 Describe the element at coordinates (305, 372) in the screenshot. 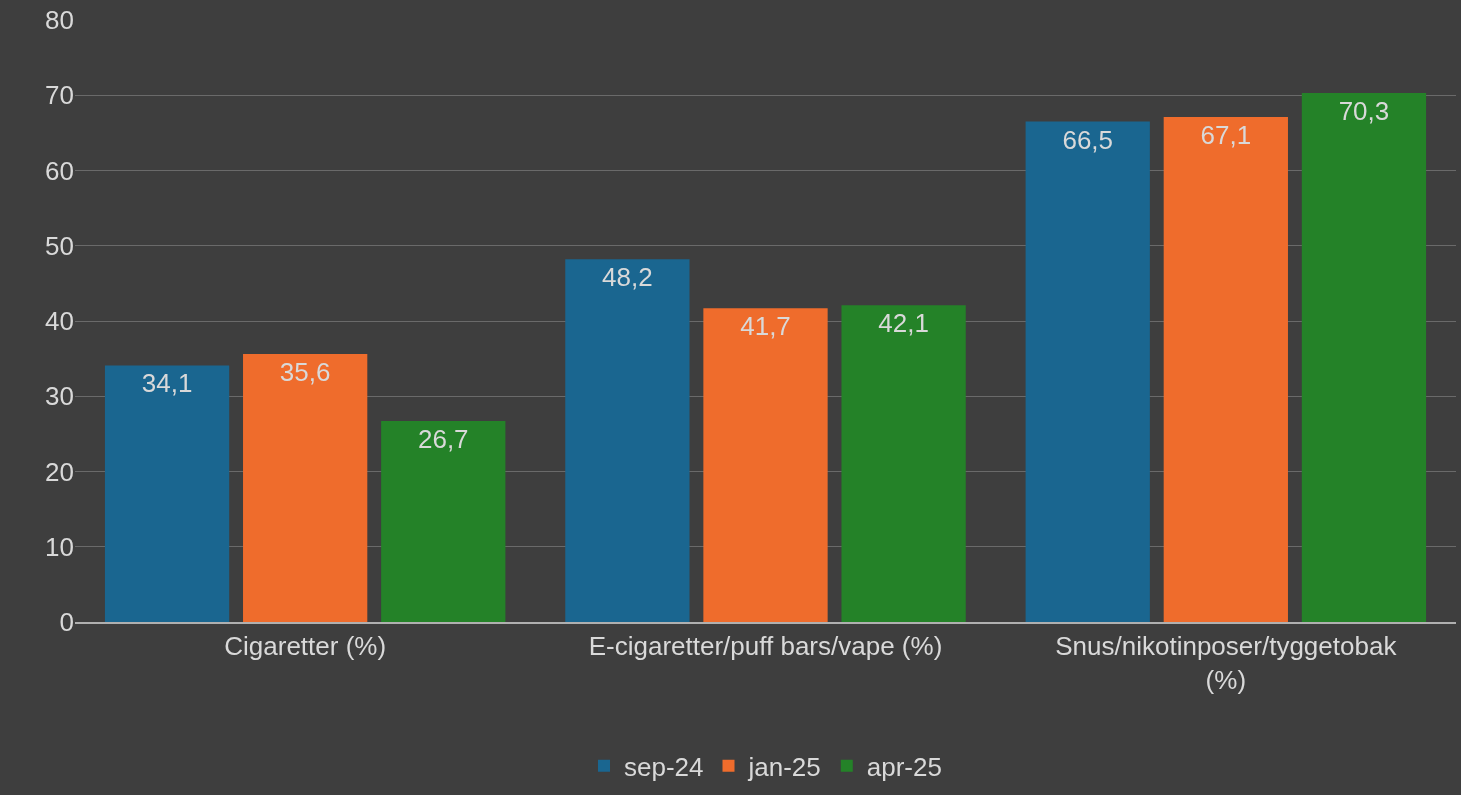

I see `data-label: 35,6` at that location.